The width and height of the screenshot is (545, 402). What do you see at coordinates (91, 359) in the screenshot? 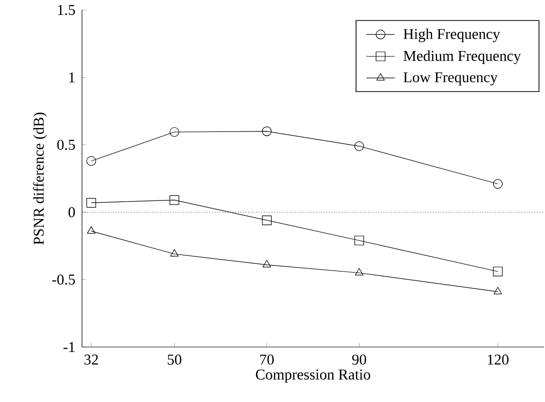
I see `x-tick-label: 32` at bounding box center [91, 359].